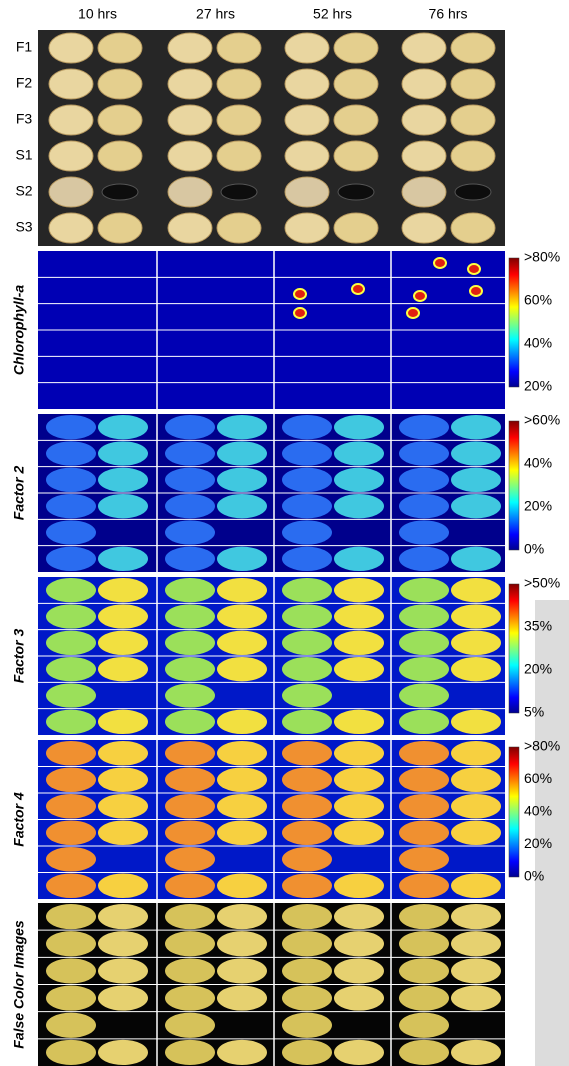 The image size is (569, 1066). Describe the element at coordinates (538, 843) in the screenshot. I see `colorbar-label: 20%` at that location.